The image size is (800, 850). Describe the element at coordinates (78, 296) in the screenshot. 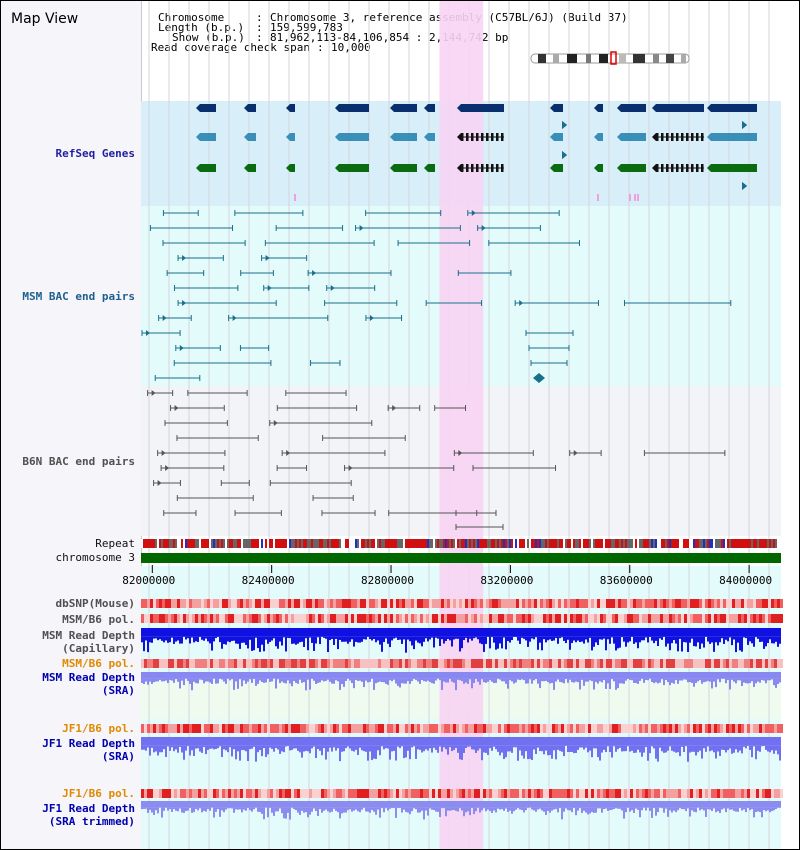

I see `track-label-msm-bac: MSM BAC end pairs` at that location.